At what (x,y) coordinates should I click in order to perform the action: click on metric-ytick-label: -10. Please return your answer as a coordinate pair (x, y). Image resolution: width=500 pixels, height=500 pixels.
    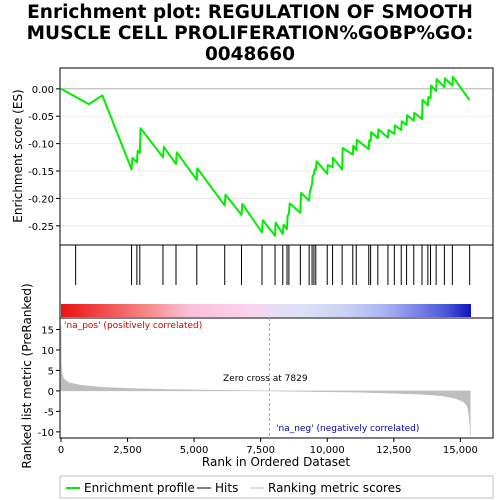
    Looking at the image, I should click on (46, 433).